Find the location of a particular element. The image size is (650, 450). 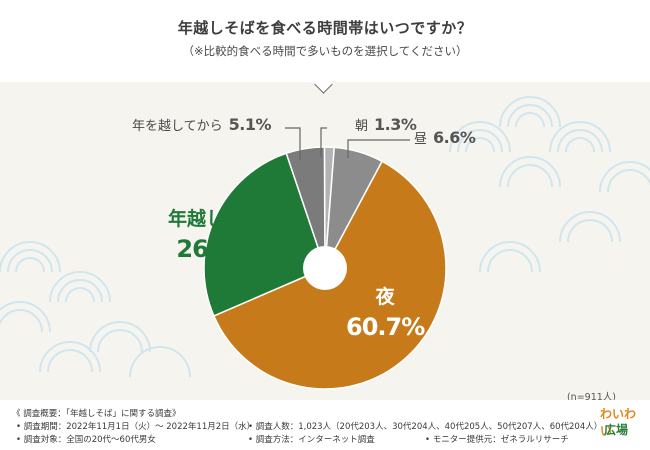

label-hiru: 昼 6.6% is located at coordinates (445, 137).